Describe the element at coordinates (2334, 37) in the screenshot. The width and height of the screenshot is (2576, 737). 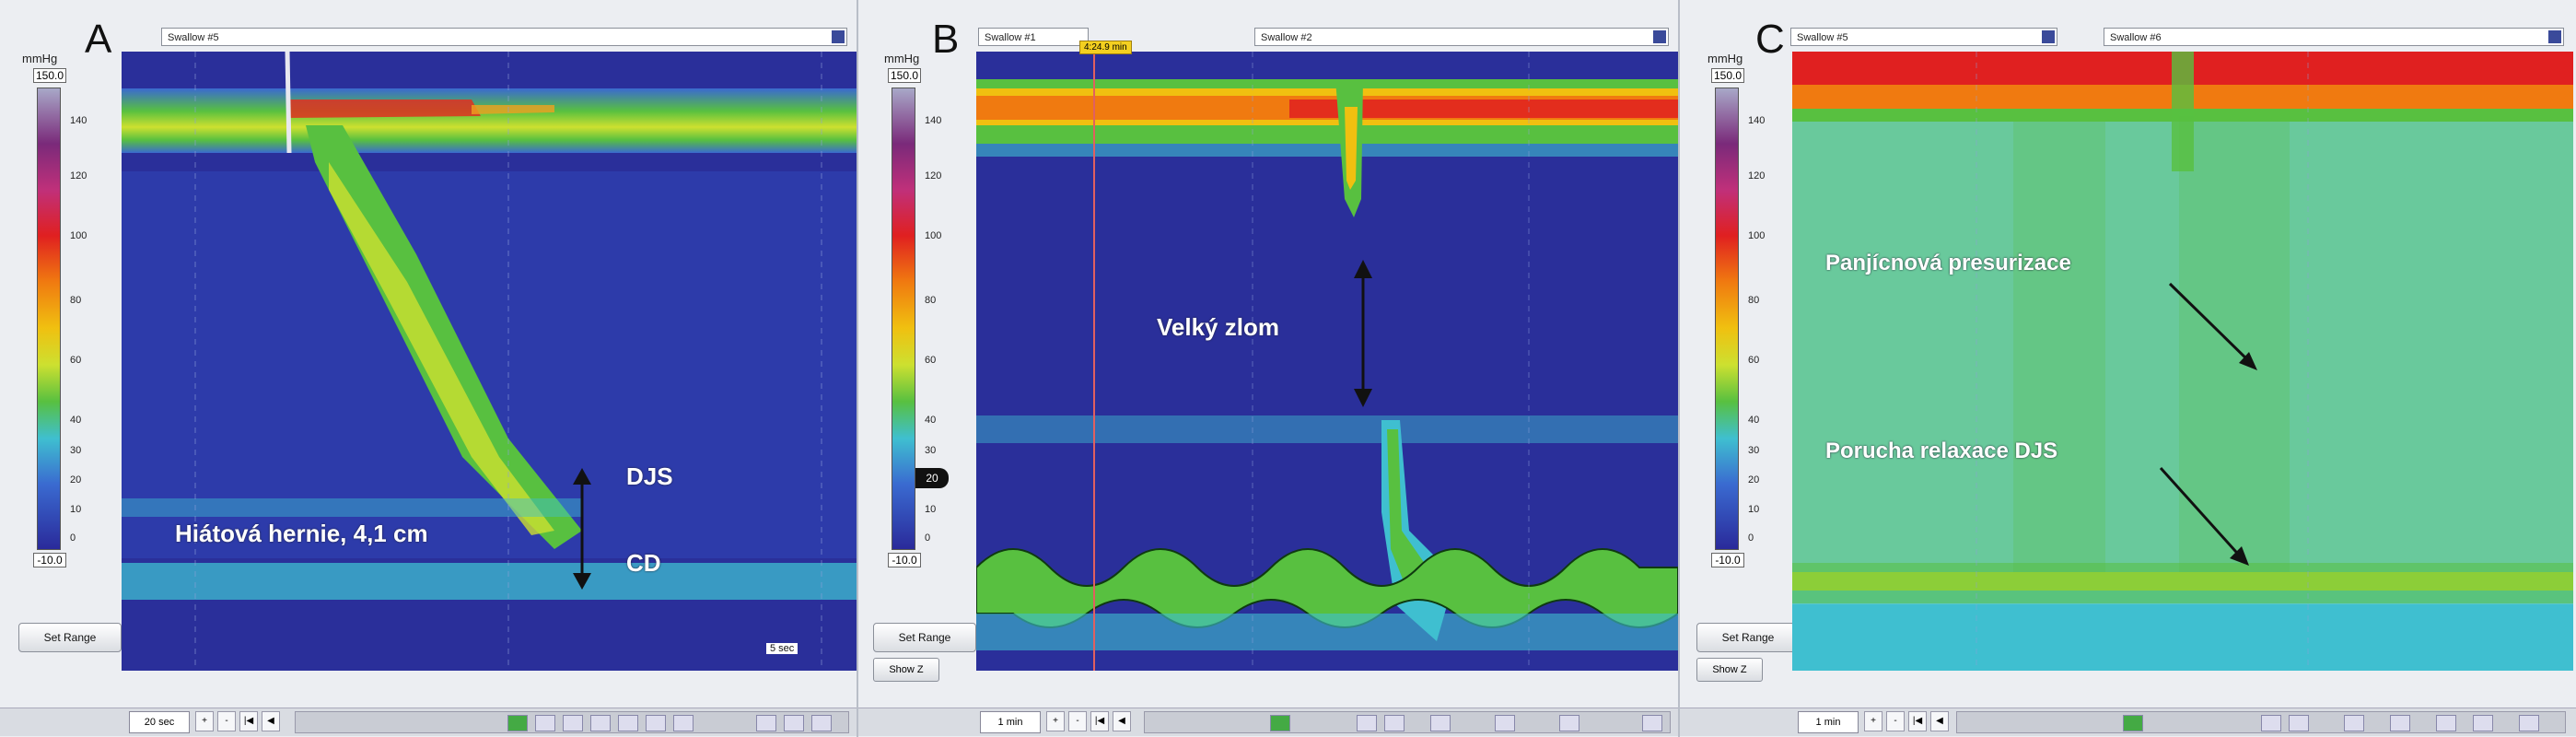
I see `swallow-label-bar: Swallow #6` at that location.